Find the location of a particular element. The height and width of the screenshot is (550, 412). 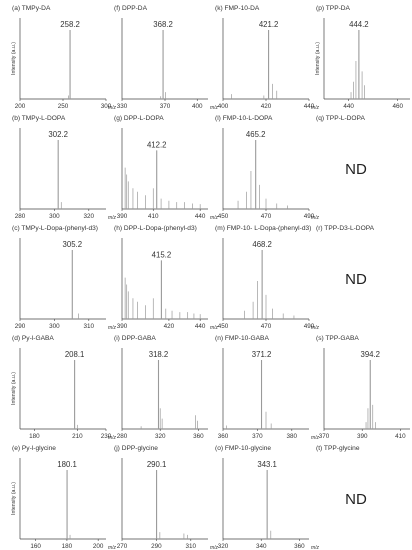

panel-title: (b) TMPy-L-DOPA is located at coordinates (39, 118).